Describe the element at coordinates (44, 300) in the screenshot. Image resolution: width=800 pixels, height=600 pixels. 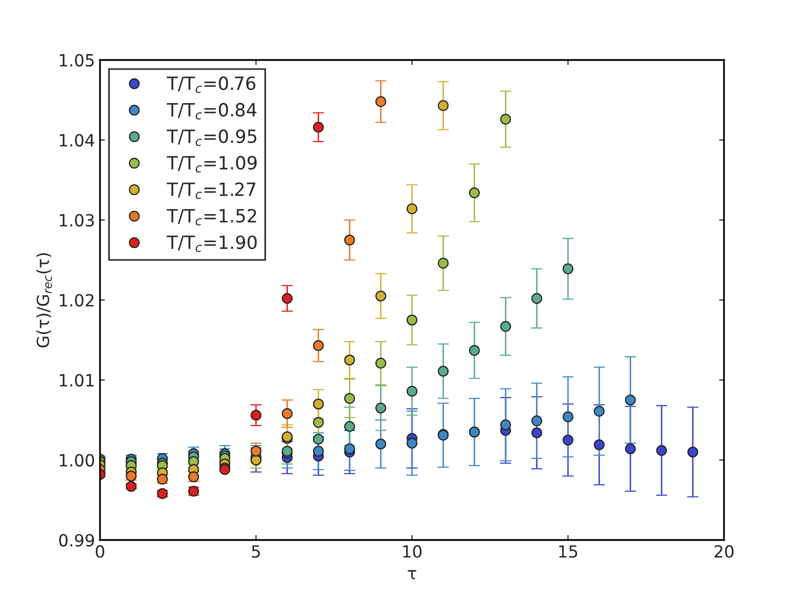
I see `y-axis-title: G(τ)/G$_{rec}$(τ)` at that location.